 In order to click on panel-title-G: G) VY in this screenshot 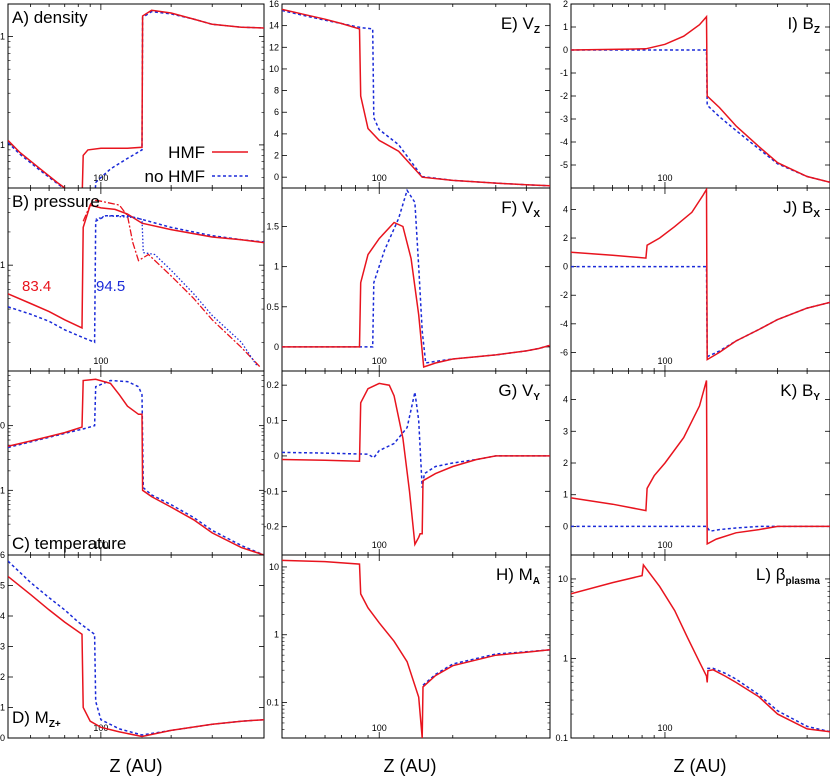, I will do `click(519, 392)`.